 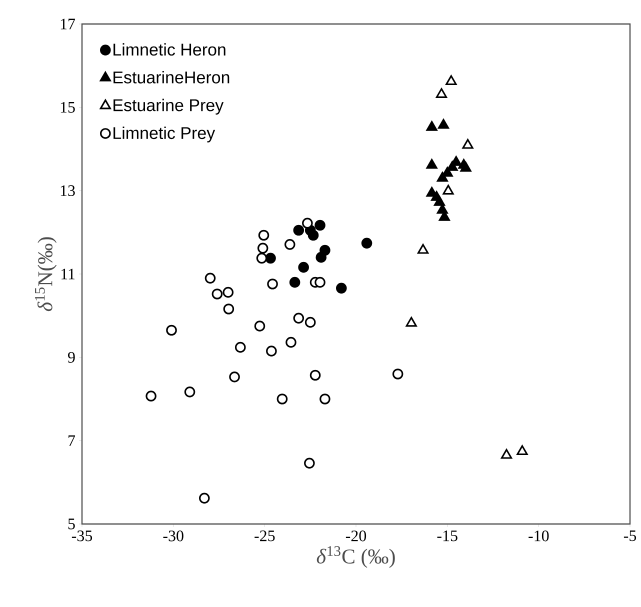 I want to click on y-tick-label: 13, so click(x=67, y=190).